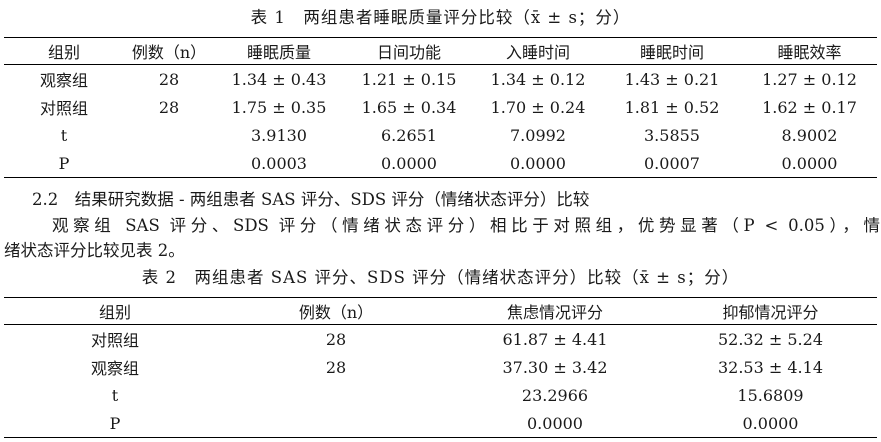 Image resolution: width=881 pixels, height=442 pixels. What do you see at coordinates (440, 163) in the screenshot?
I see `table-row: P 0.0003 0.0000 0.0000 0.0007 0.0000` at bounding box center [440, 163].